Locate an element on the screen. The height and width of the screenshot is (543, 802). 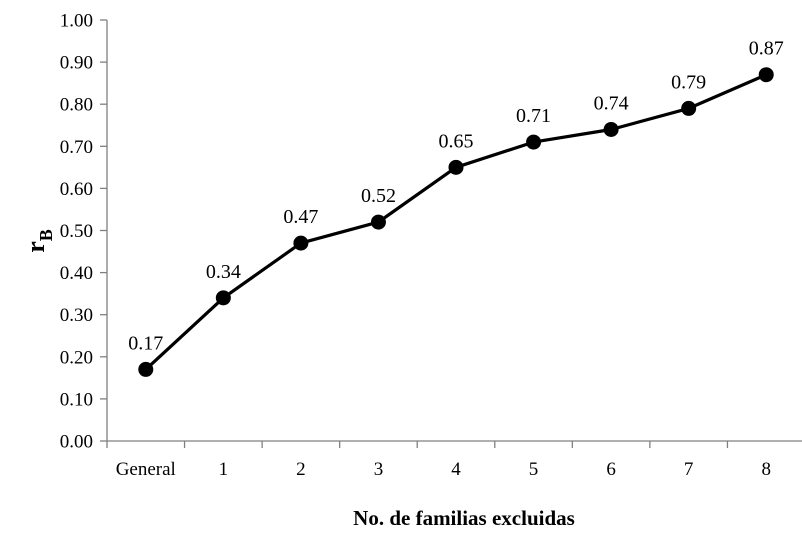
x-tick-label: 8 is located at coordinates (766, 469).